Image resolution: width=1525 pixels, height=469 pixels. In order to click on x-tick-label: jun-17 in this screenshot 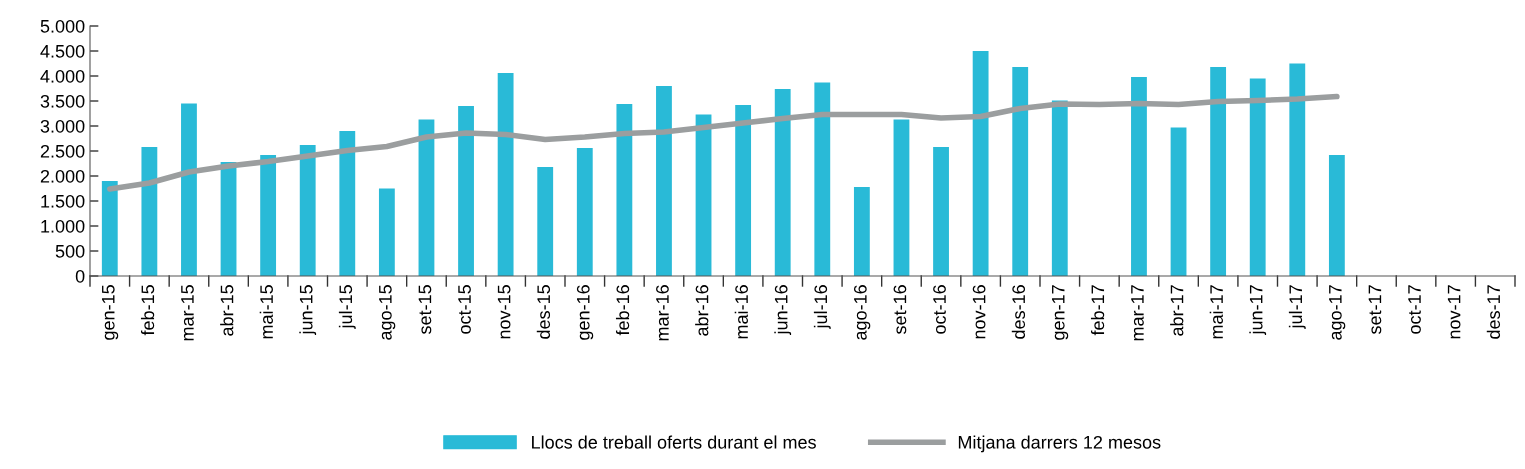, I will do `click(1258, 310)`.